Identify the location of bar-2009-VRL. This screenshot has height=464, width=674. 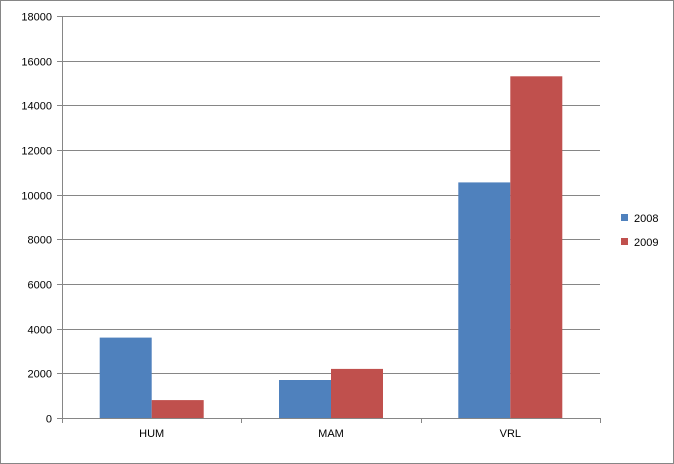
(536, 247).